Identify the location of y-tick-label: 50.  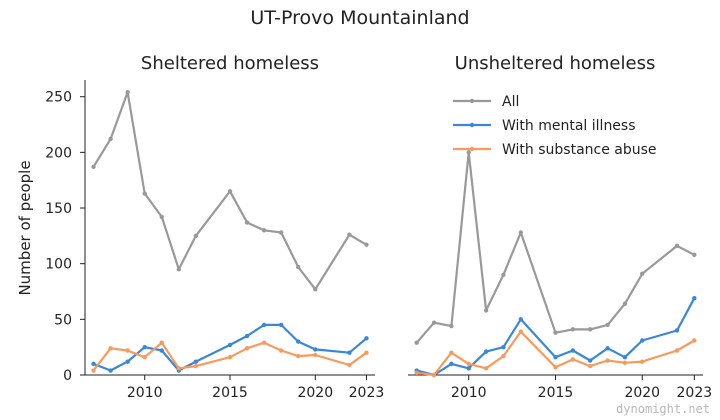
(63, 320).